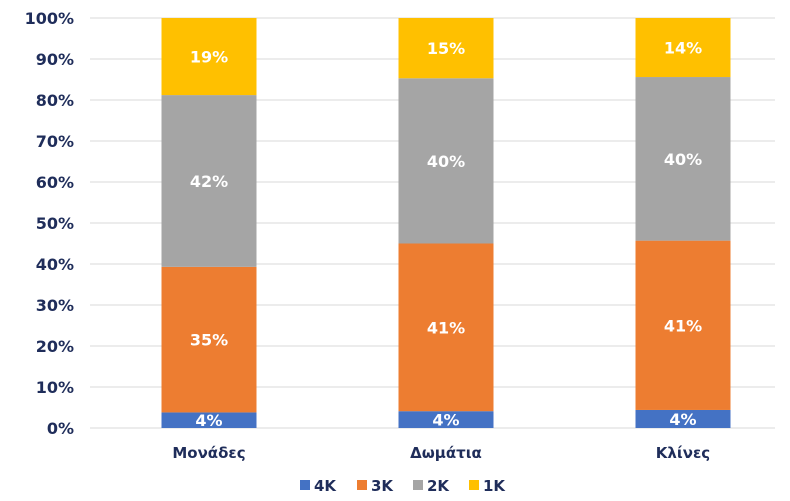  What do you see at coordinates (55, 264) in the screenshot?
I see `y-tick-label: 40%` at bounding box center [55, 264].